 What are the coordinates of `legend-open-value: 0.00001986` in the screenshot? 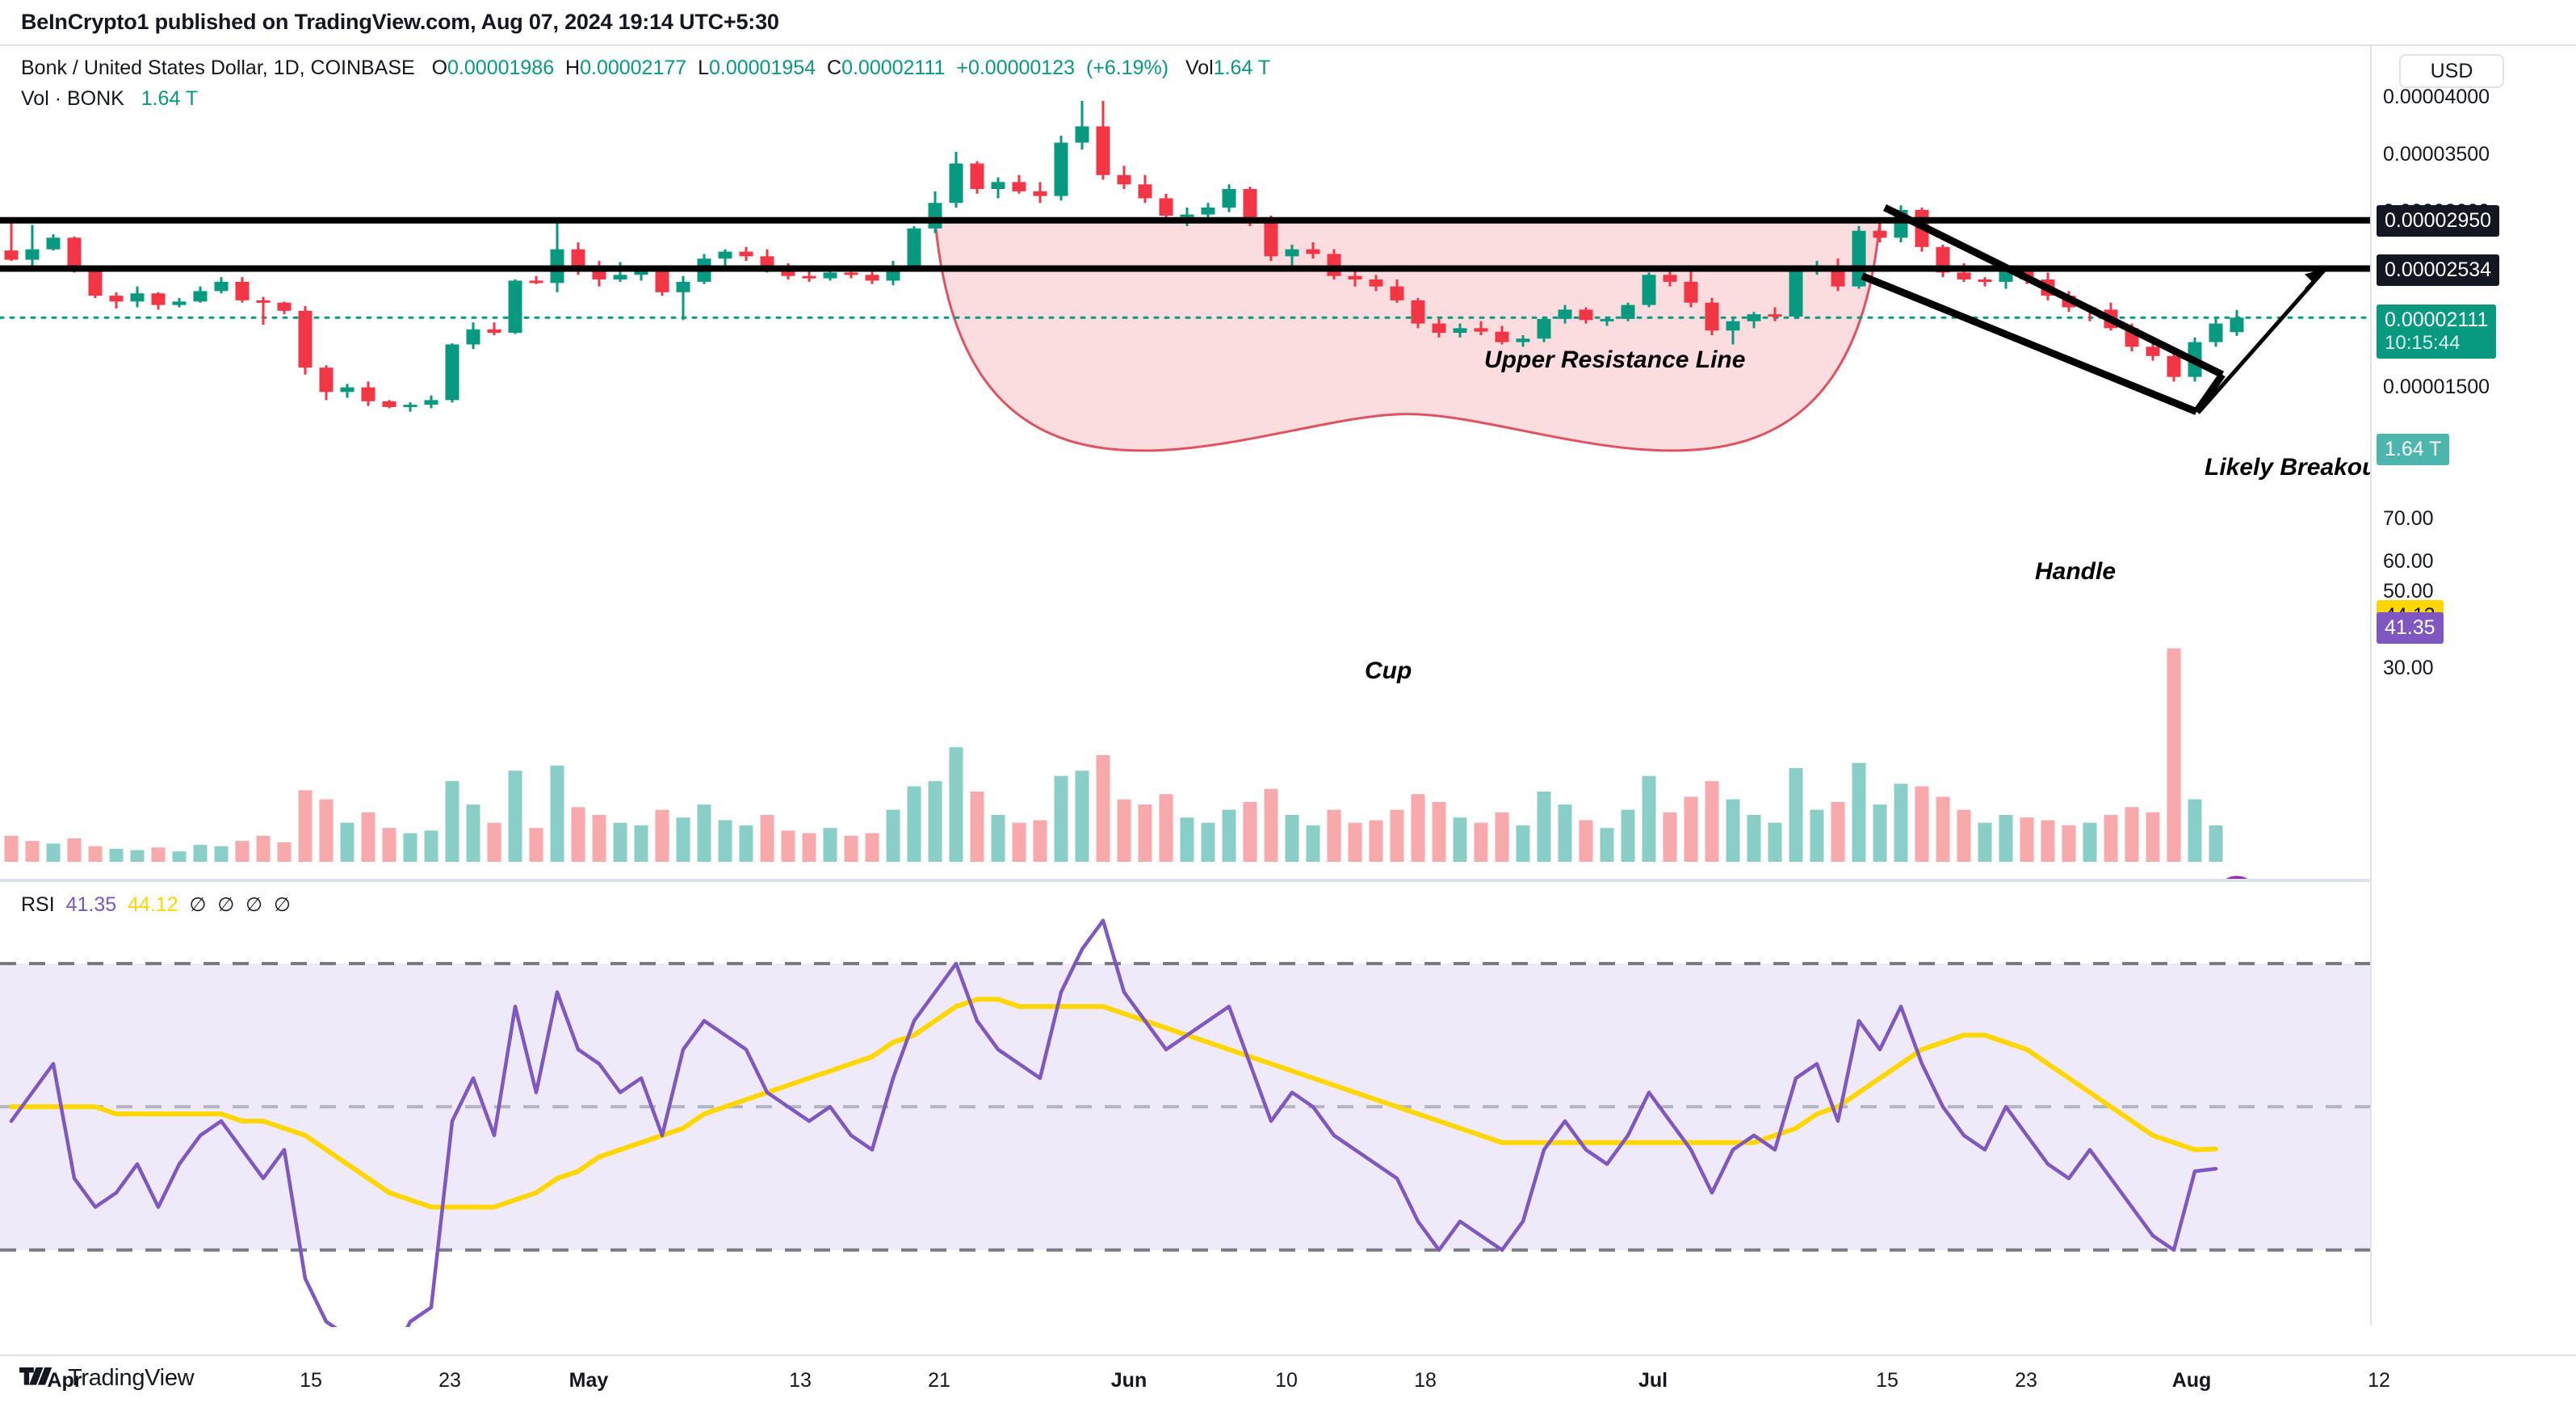 It's located at (501, 68).